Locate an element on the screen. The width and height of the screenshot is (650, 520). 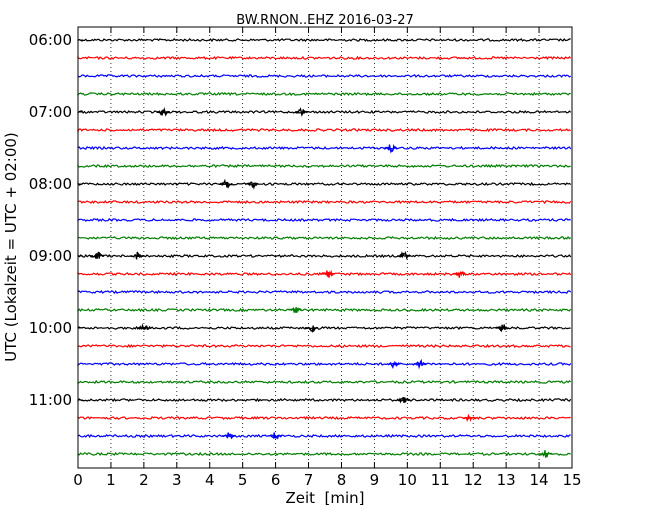
x-tick-label: 1 is located at coordinates (111, 480).